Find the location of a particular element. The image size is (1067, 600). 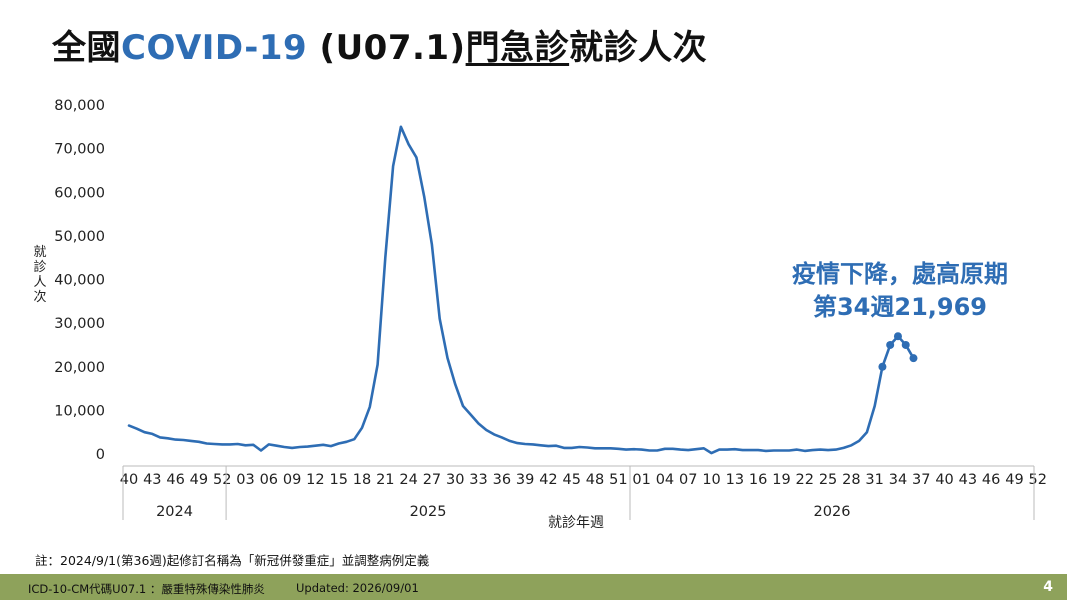

y-tick-label: 20,000 is located at coordinates (79, 368).